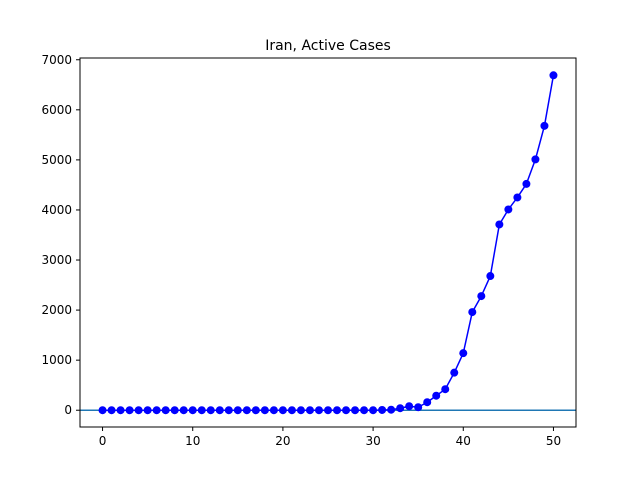 The image size is (640, 484). I want to click on x-tick-label: 50, so click(553, 441).